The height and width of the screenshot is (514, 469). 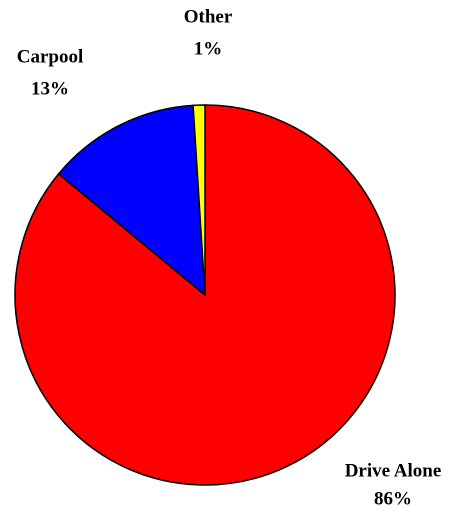 I want to click on slice-label: Other, so click(x=208, y=16).